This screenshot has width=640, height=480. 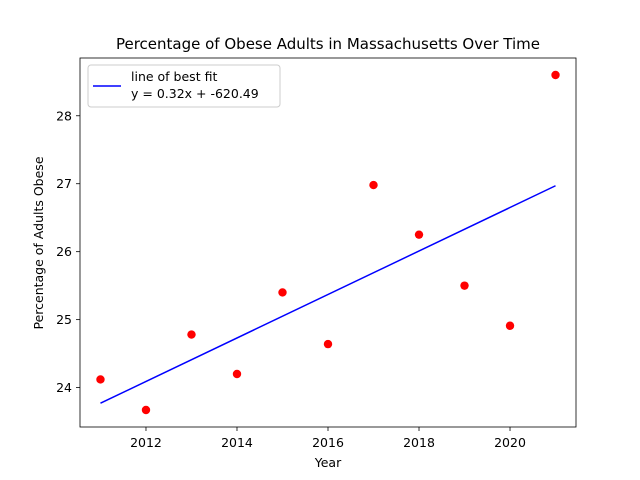 What do you see at coordinates (328, 462) in the screenshot?
I see `x-axis-label: Year` at bounding box center [328, 462].